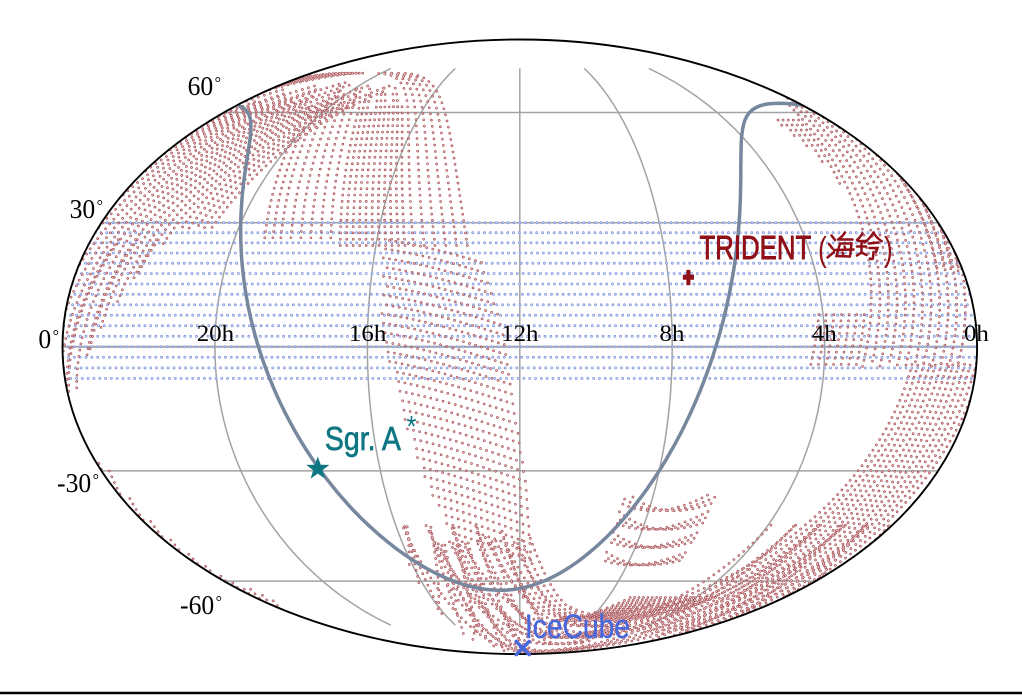  What do you see at coordinates (215, 334) in the screenshot?
I see `svg-text: 20h` at bounding box center [215, 334].